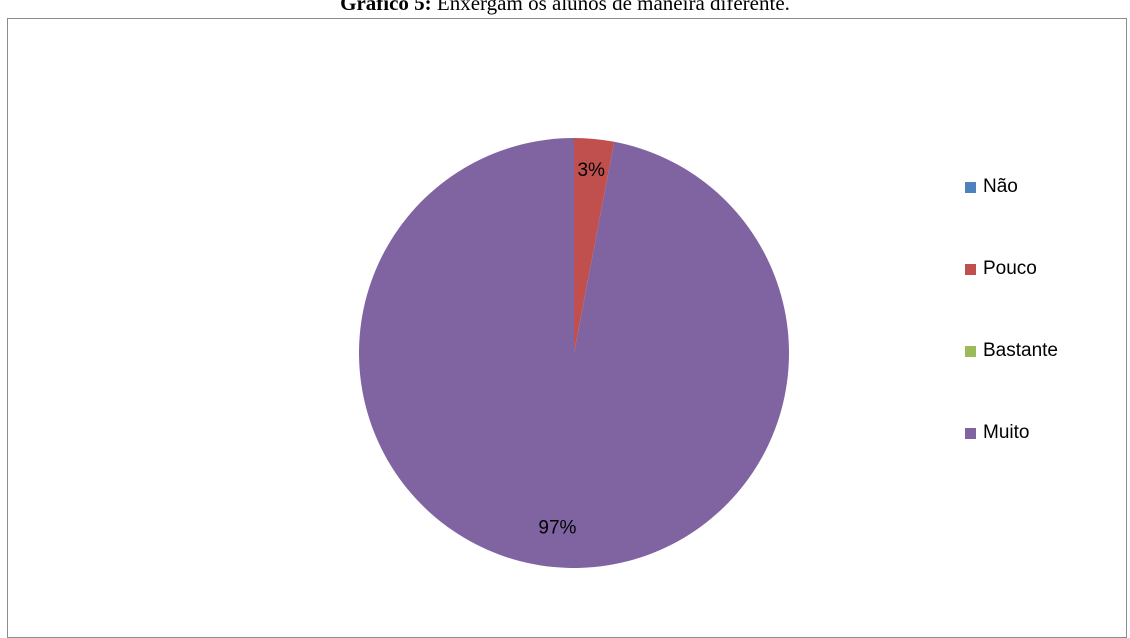 The height and width of the screenshot is (638, 1130). What do you see at coordinates (386, 7) in the screenshot?
I see `chart-title-prefix: Gráfico 5:` at bounding box center [386, 7].